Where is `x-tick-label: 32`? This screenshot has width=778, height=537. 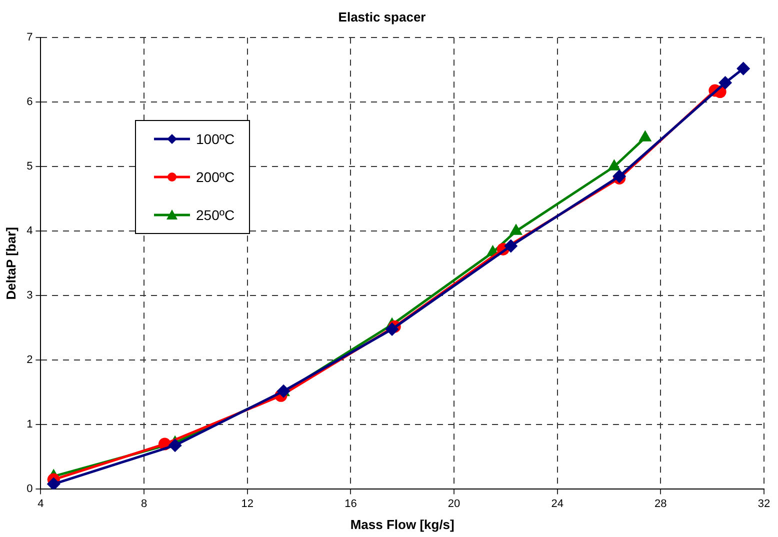
x-tick-label: 32 is located at coordinates (764, 504).